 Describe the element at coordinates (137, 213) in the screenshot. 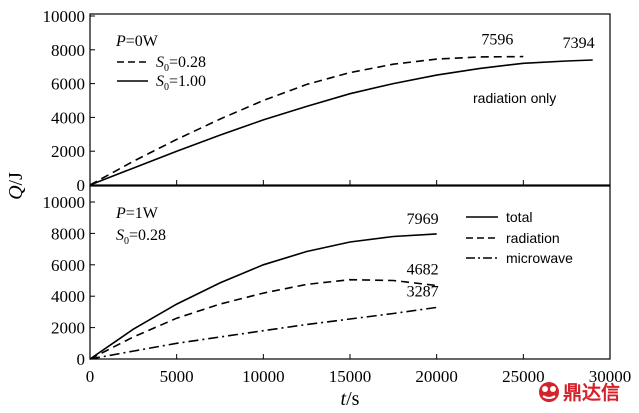

I see `bottom-param-label: P=1W` at that location.